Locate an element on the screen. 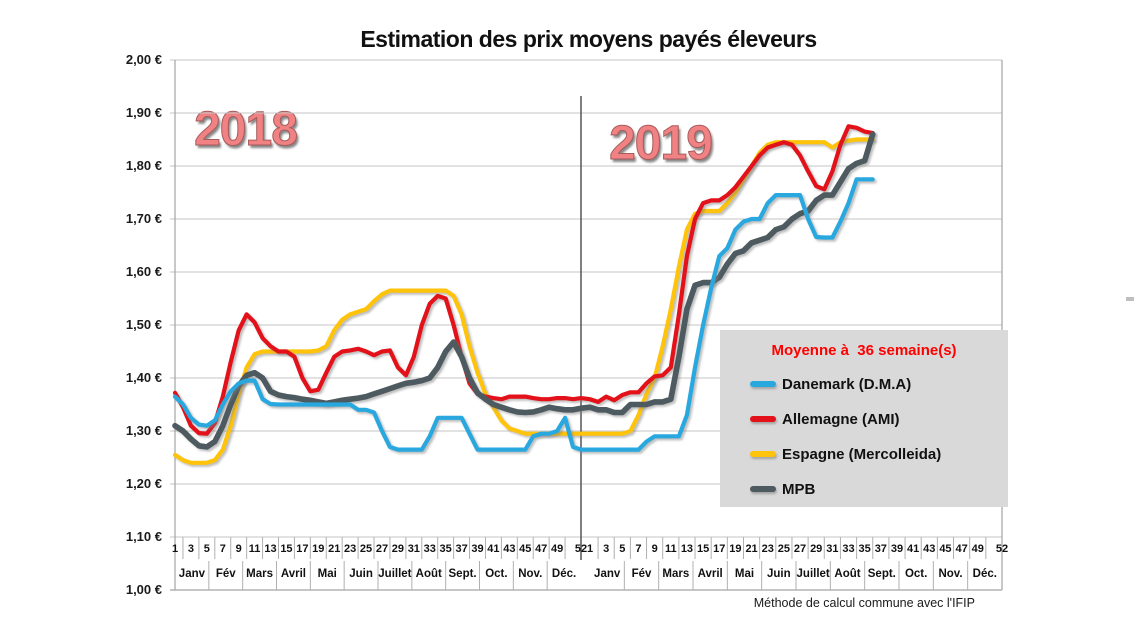 The width and height of the screenshot is (1134, 638). week-tick-label: 52 is located at coordinates (581, 549).